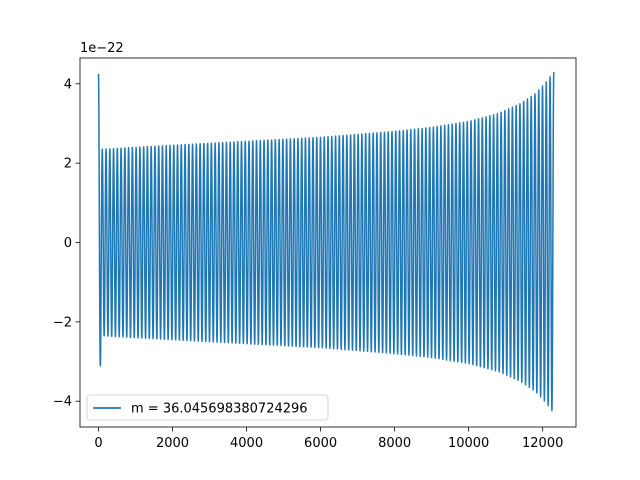 The image size is (640, 480). What do you see at coordinates (320, 443) in the screenshot?
I see `x-tick-label: 6000` at bounding box center [320, 443].